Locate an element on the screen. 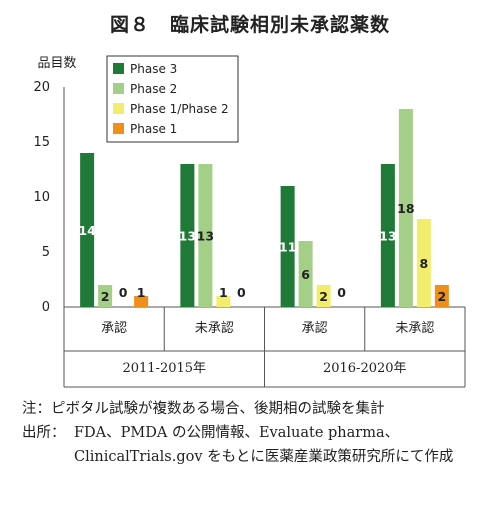 This screenshot has height=507, width=500. group-label: 2011-2015年 is located at coordinates (164, 368).